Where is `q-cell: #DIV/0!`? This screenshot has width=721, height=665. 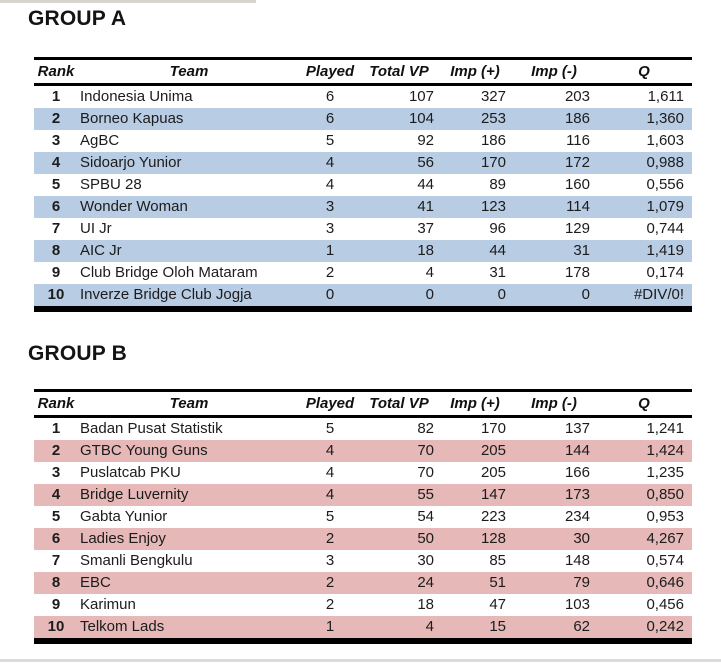
q-cell: #DIV/0! is located at coordinates (658, 294).